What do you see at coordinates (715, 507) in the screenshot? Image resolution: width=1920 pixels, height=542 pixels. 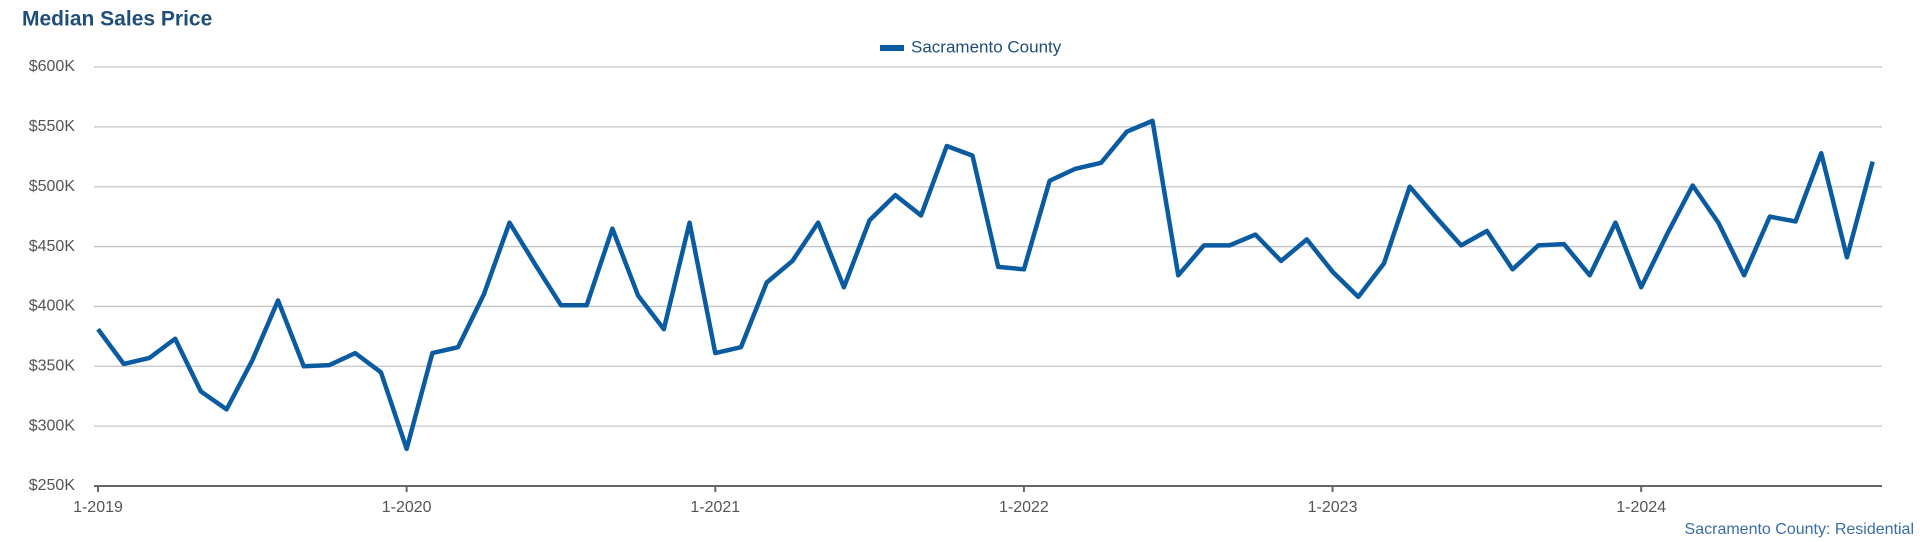 I see `x-tick-label: 1-2021` at bounding box center [715, 507].